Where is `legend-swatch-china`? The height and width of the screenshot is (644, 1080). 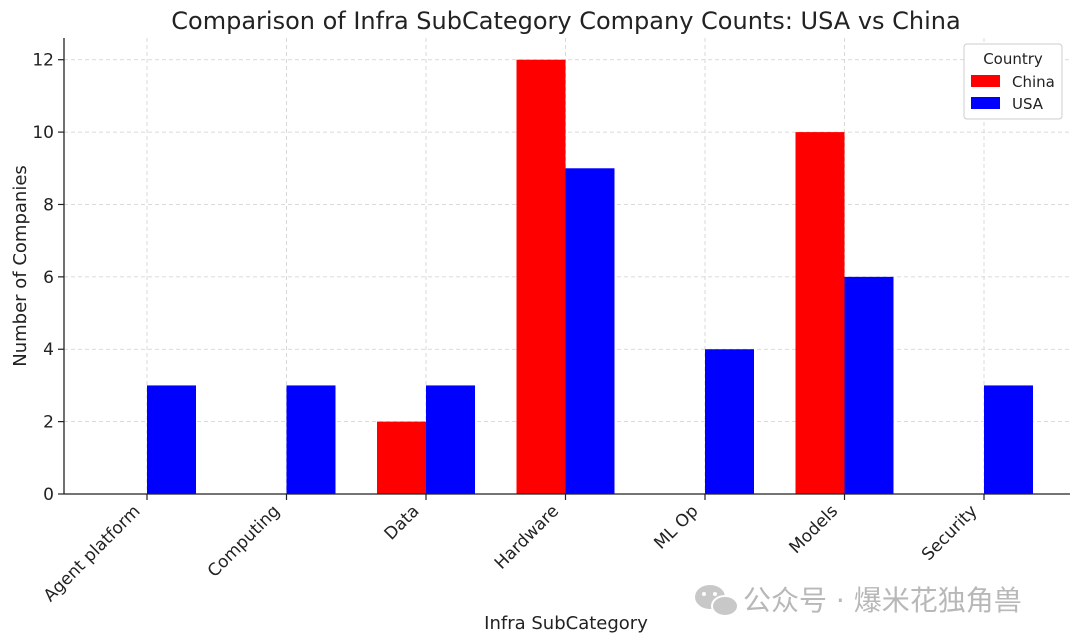
legend-swatch-china is located at coordinates (985, 81).